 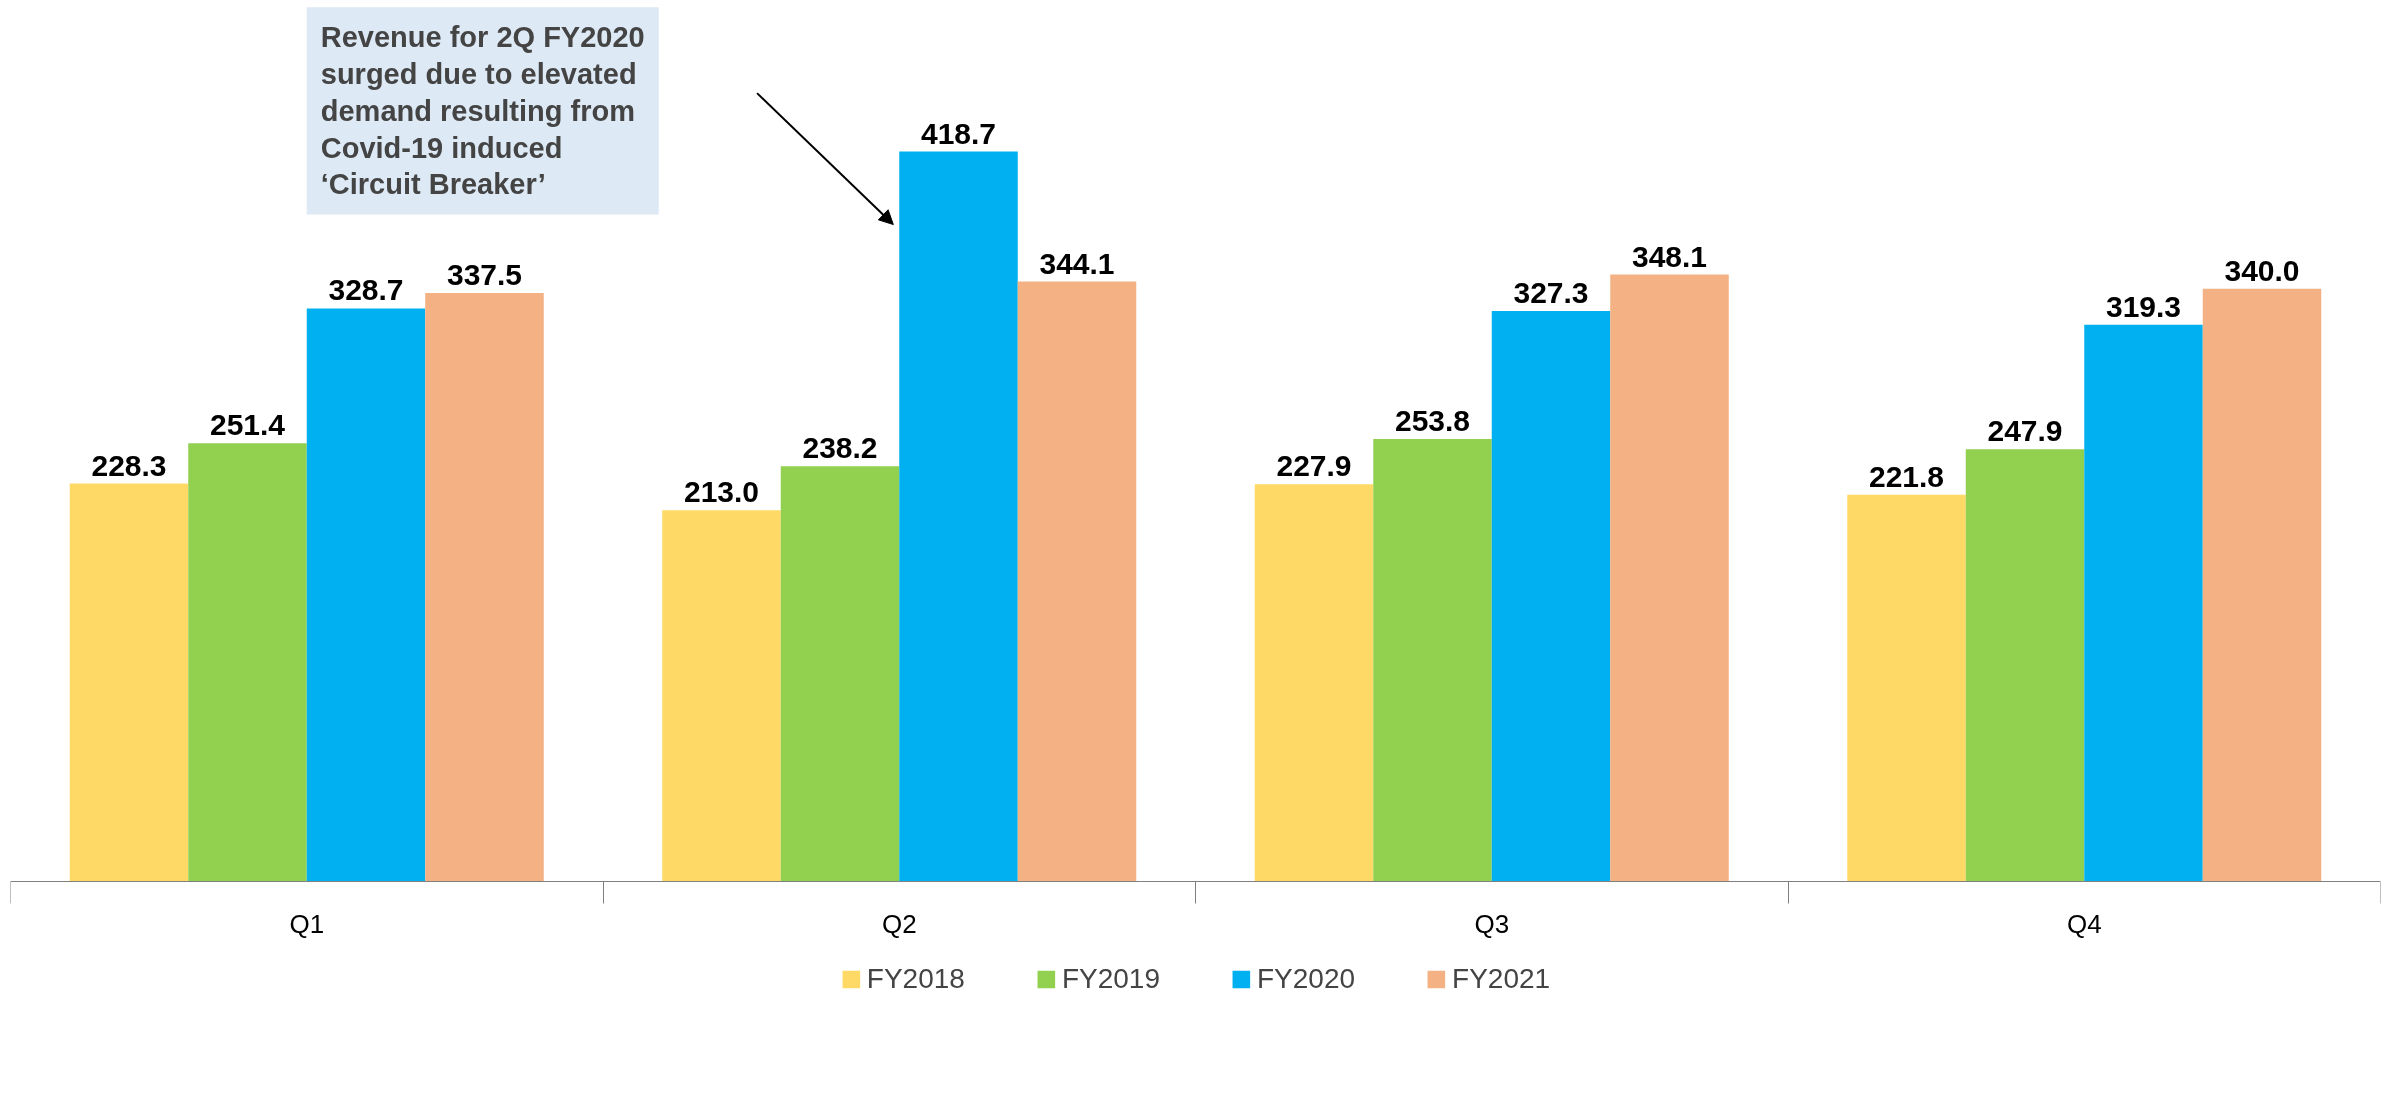 I want to click on x-tick-label: Q2, so click(x=899, y=923).